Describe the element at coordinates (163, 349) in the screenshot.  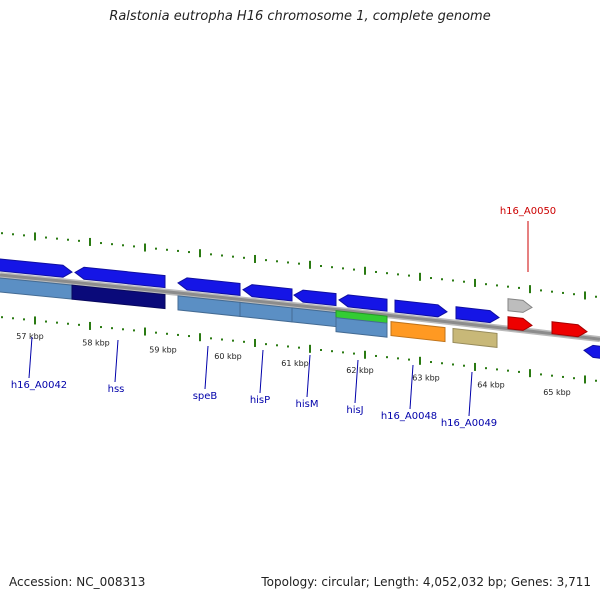
I see `kbp-label: 59 kbp` at that location.